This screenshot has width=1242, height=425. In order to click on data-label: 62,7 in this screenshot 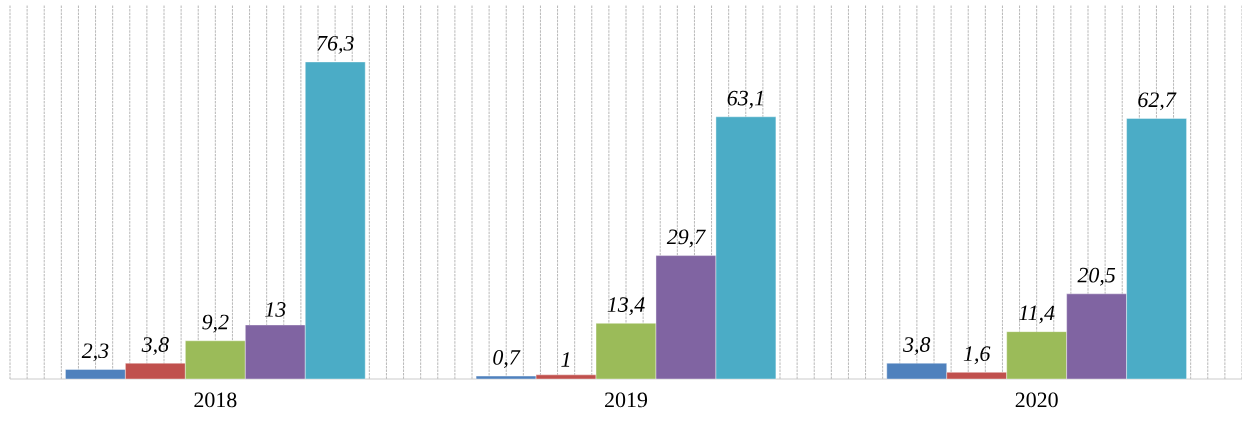, I will do `click(1157, 101)`.